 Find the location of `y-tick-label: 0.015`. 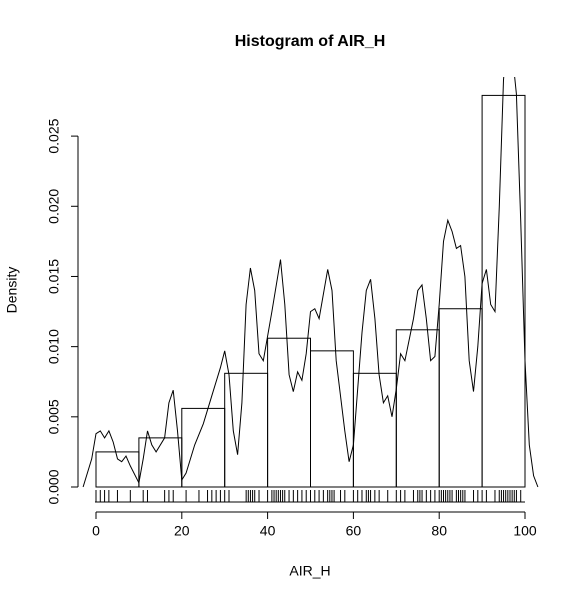

y-tick-label: 0.015 is located at coordinates (54, 276).